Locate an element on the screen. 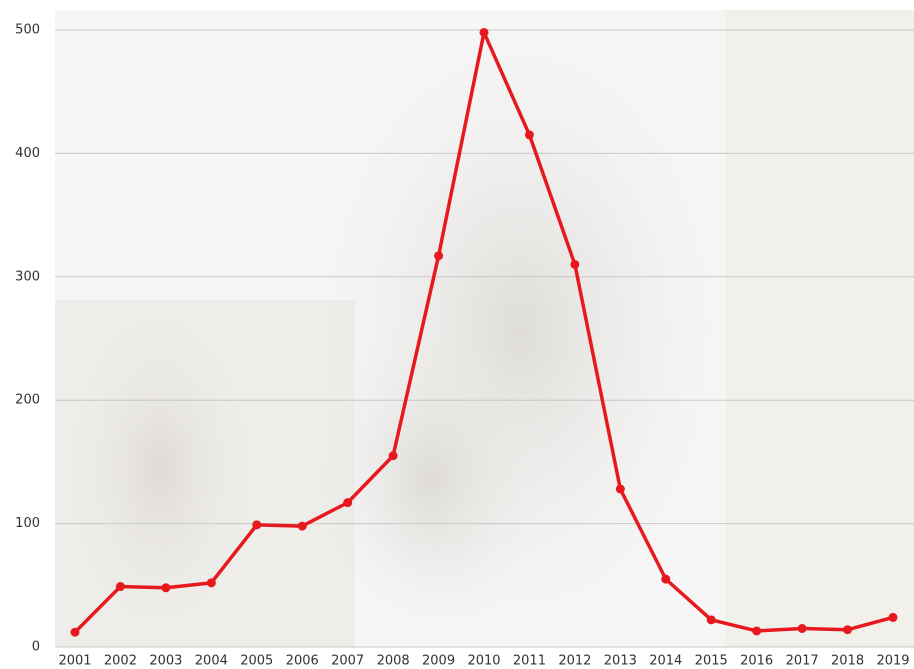  x-tick-label: 2009 is located at coordinates (438, 661).